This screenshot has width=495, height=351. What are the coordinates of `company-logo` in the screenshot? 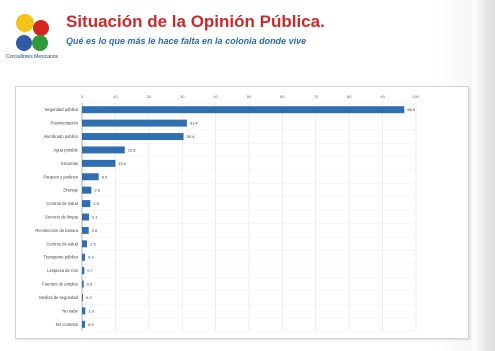 It's located at (32, 32).